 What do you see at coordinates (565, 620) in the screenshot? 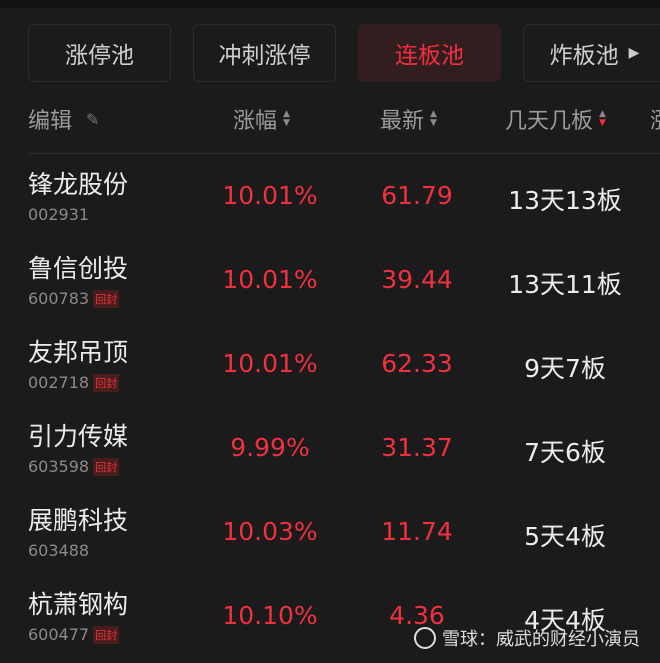
I see `streak-value: 4天4板` at bounding box center [565, 620].